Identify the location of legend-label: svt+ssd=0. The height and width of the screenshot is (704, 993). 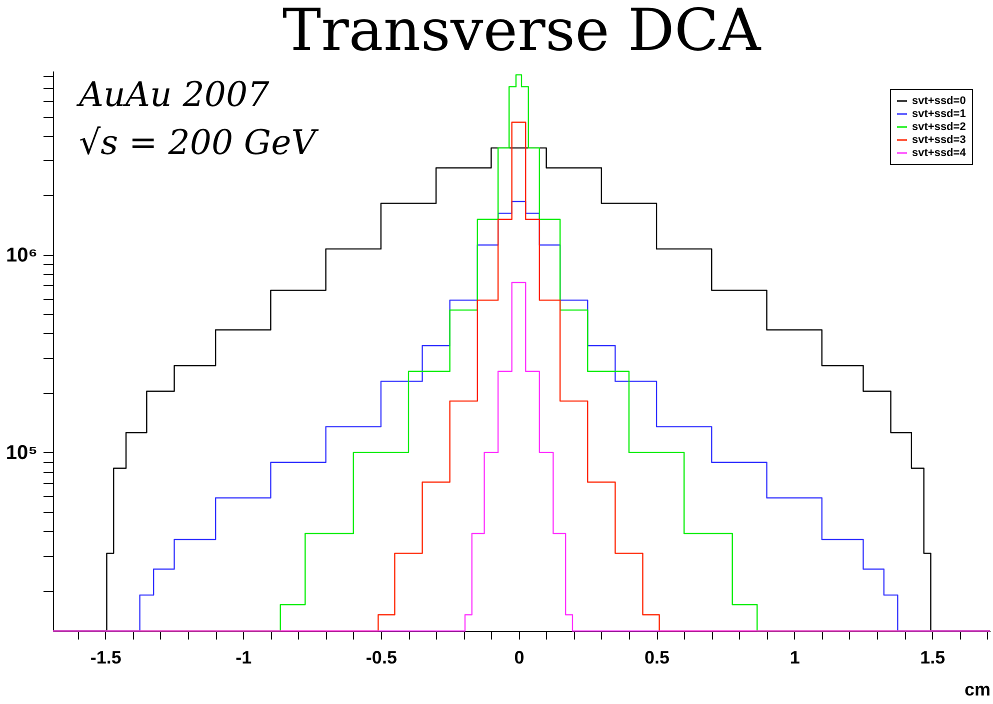
(939, 101).